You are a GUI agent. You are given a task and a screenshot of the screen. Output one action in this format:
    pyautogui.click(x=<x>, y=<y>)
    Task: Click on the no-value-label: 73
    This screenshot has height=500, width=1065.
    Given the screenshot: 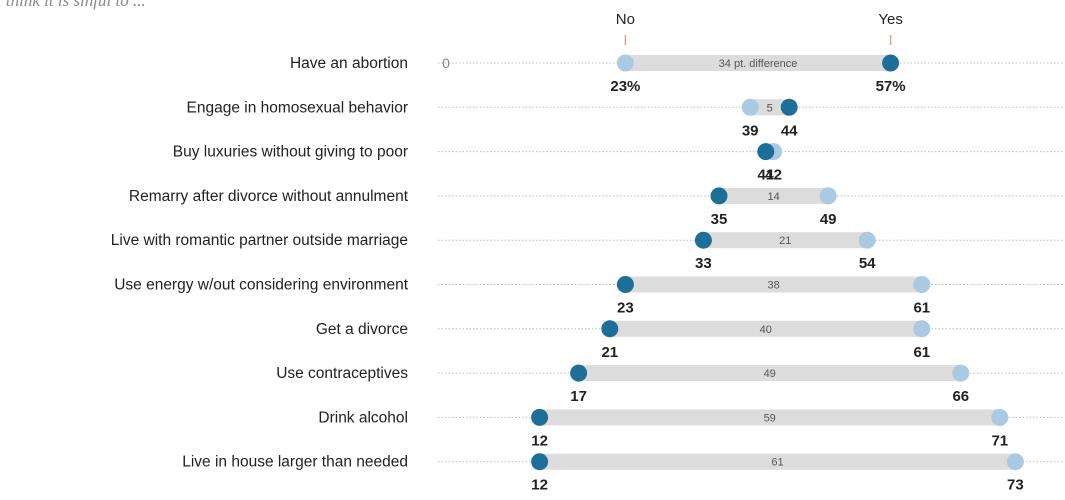 What is the action you would take?
    pyautogui.click(x=1015, y=485)
    